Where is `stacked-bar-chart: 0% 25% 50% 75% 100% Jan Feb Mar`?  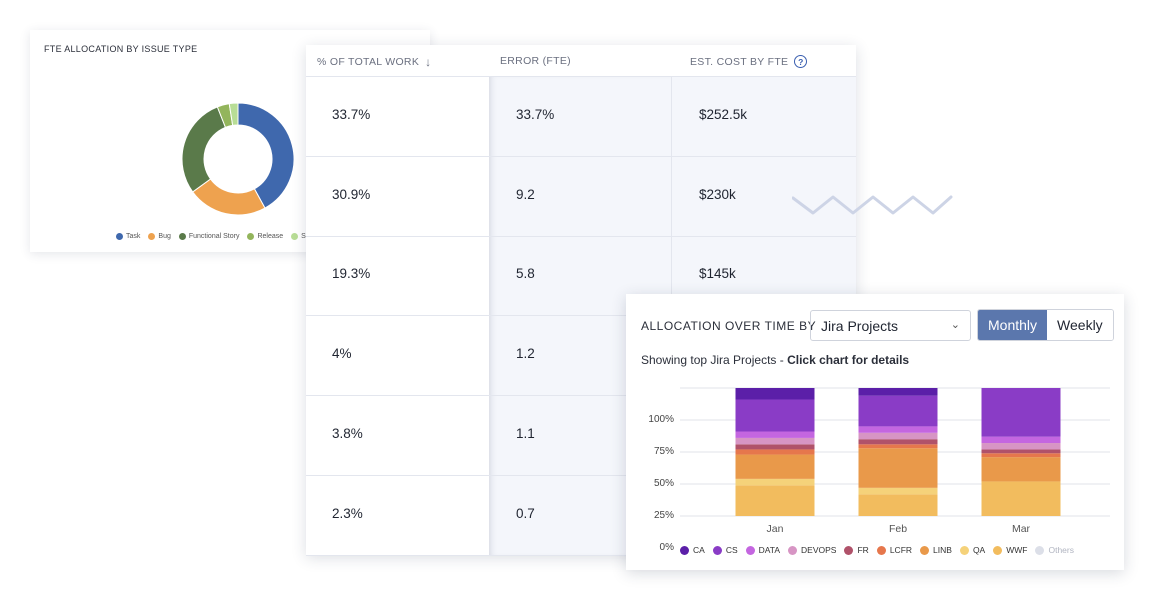
stacked-bar-chart: 0% 25% 50% 75% 100% Jan Feb Mar is located at coordinates (875, 464).